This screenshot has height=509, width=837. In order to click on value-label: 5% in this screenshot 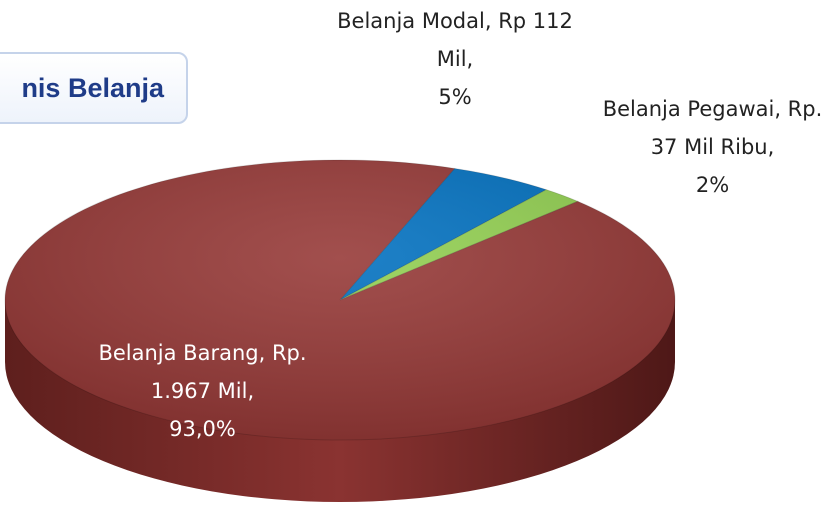, I will do `click(455, 97)`.